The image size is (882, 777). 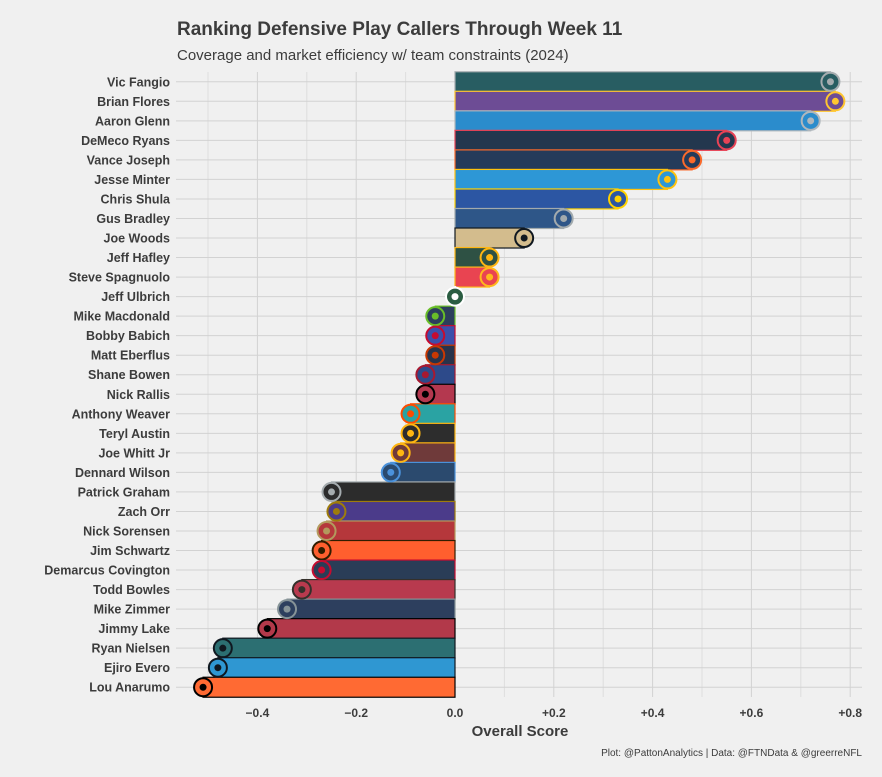 I want to click on browns-logo-center, so click(x=322, y=551).